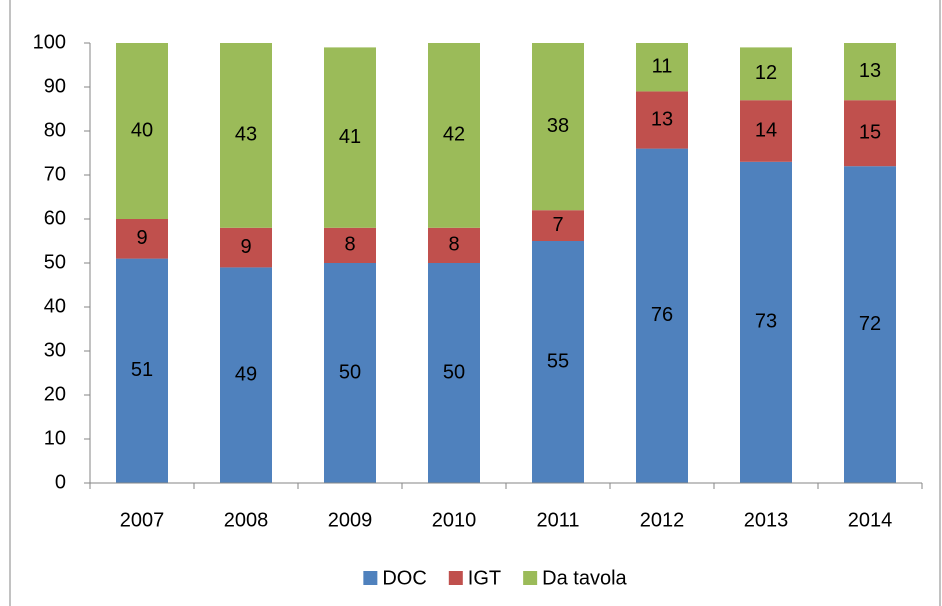 Image resolution: width=942 pixels, height=606 pixels. I want to click on data-label: 11, so click(662, 66).